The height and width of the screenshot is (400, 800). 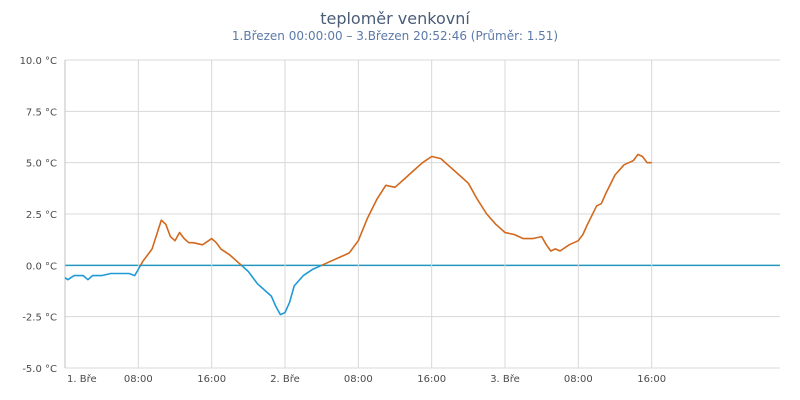 What do you see at coordinates (41, 266) in the screenshot?
I see `y-tick-label: 0.0 °C` at bounding box center [41, 266].